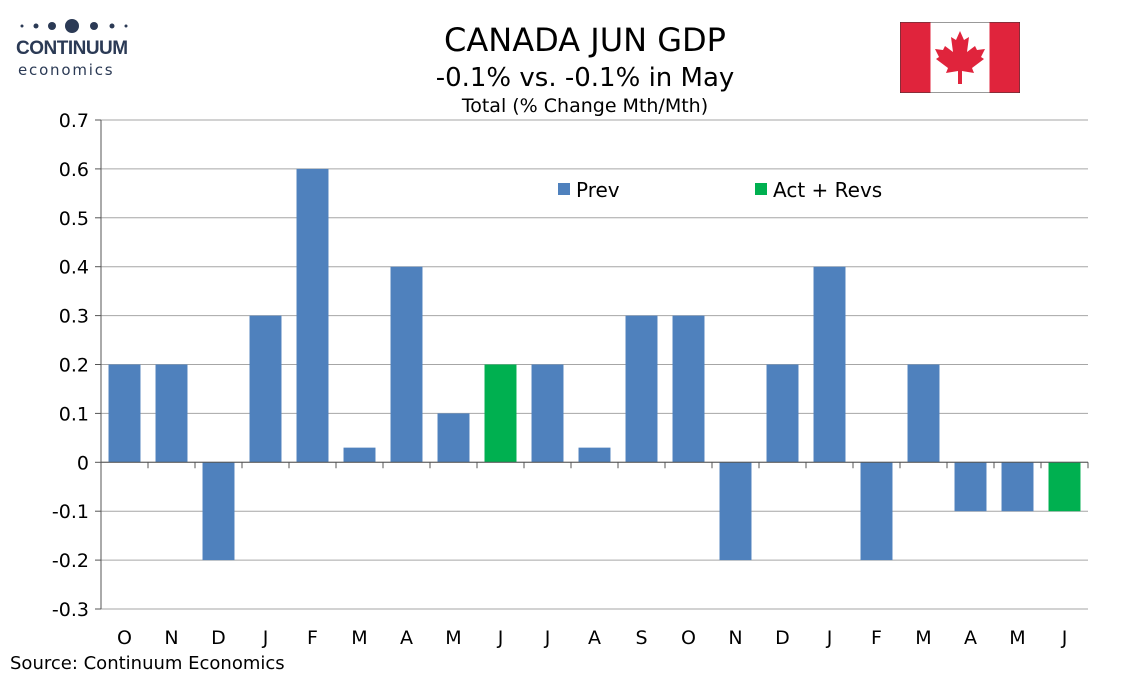 The image size is (1134, 680). Describe the element at coordinates (70, 512) in the screenshot. I see `y-tick-label: -0.1` at that location.